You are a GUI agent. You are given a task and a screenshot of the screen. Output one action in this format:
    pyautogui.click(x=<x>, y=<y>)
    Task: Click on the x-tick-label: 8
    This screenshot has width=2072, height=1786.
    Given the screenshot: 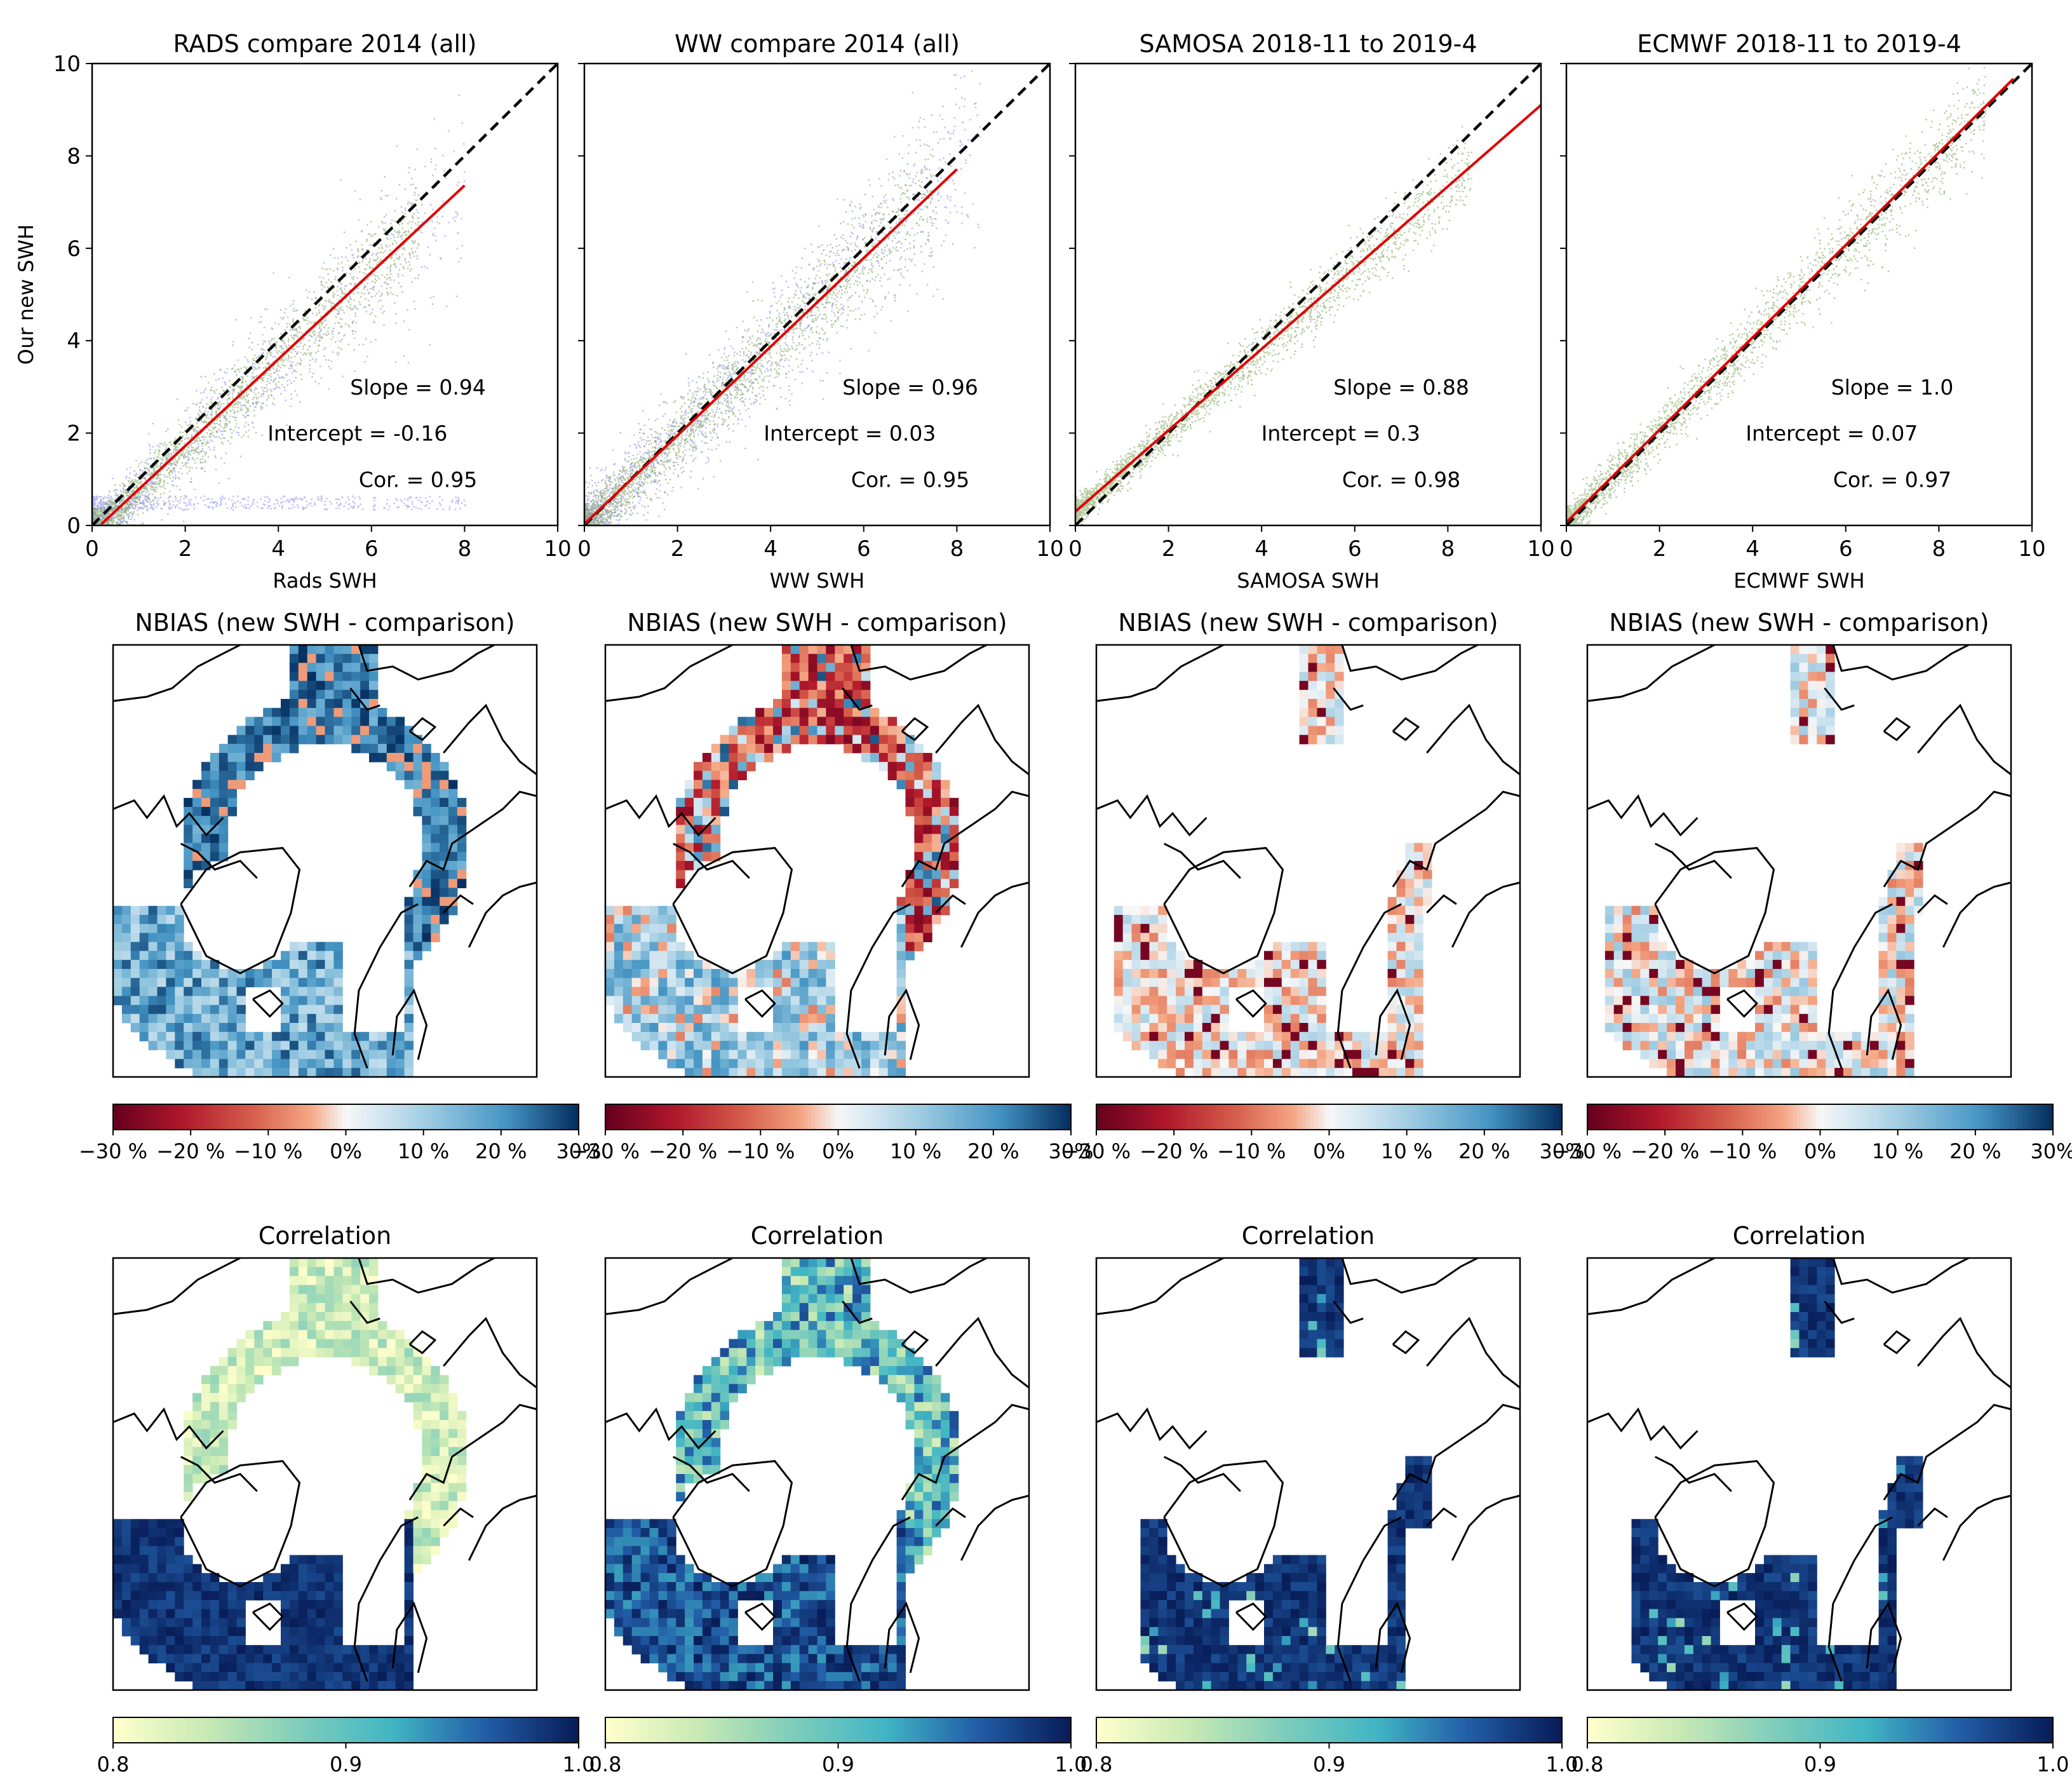 What is the action you would take?
    pyautogui.click(x=1939, y=549)
    